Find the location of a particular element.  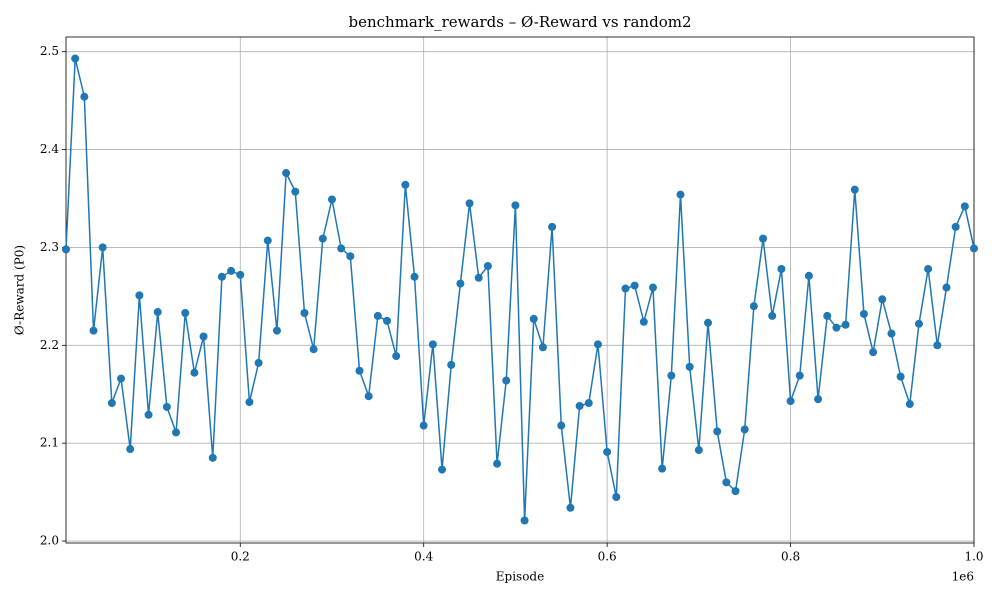

x-tick-label: 0.8 is located at coordinates (790, 557).